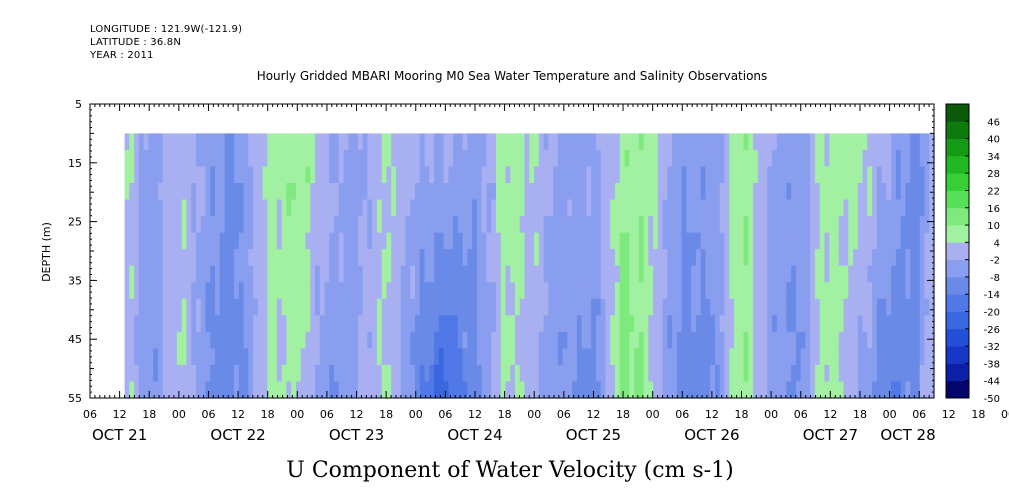 This screenshot has height=504, width=1009. I want to click on colorbar-label: -32, so click(992, 347).